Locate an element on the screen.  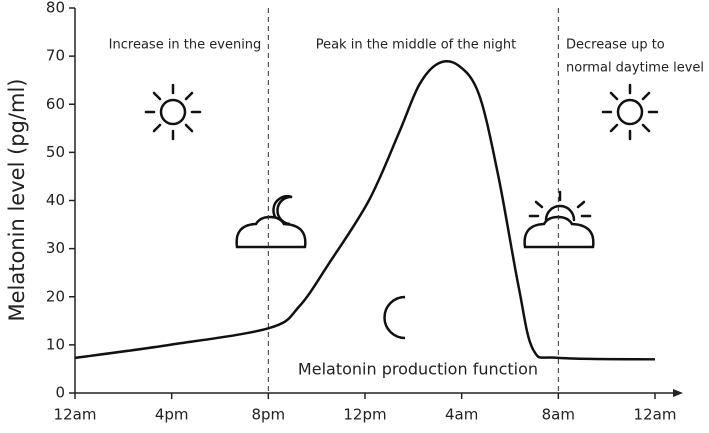
y-axis-label: Melatonin level (pg/ml) is located at coordinates (17, 200).